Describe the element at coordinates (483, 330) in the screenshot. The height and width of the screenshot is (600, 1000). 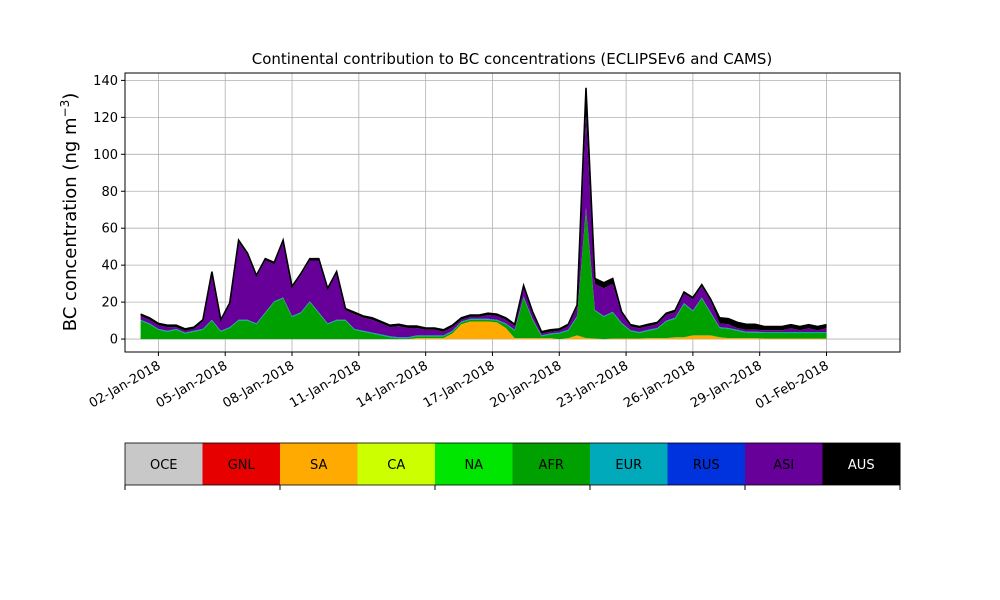
I see `area-sa` at that location.